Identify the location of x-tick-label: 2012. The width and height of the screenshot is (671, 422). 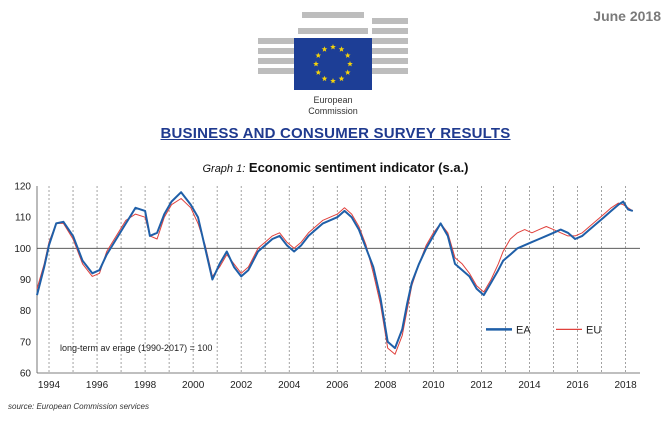
(481, 385).